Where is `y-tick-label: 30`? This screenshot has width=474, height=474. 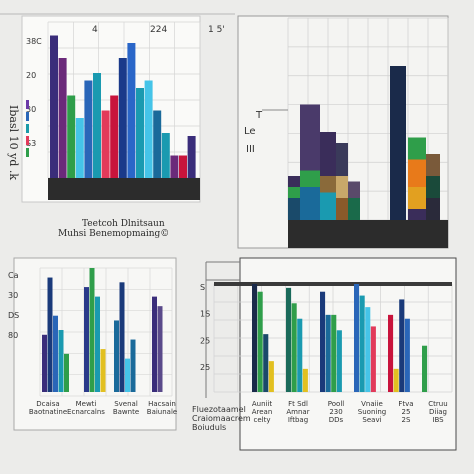 y-tick-label: 30 is located at coordinates (13, 295).